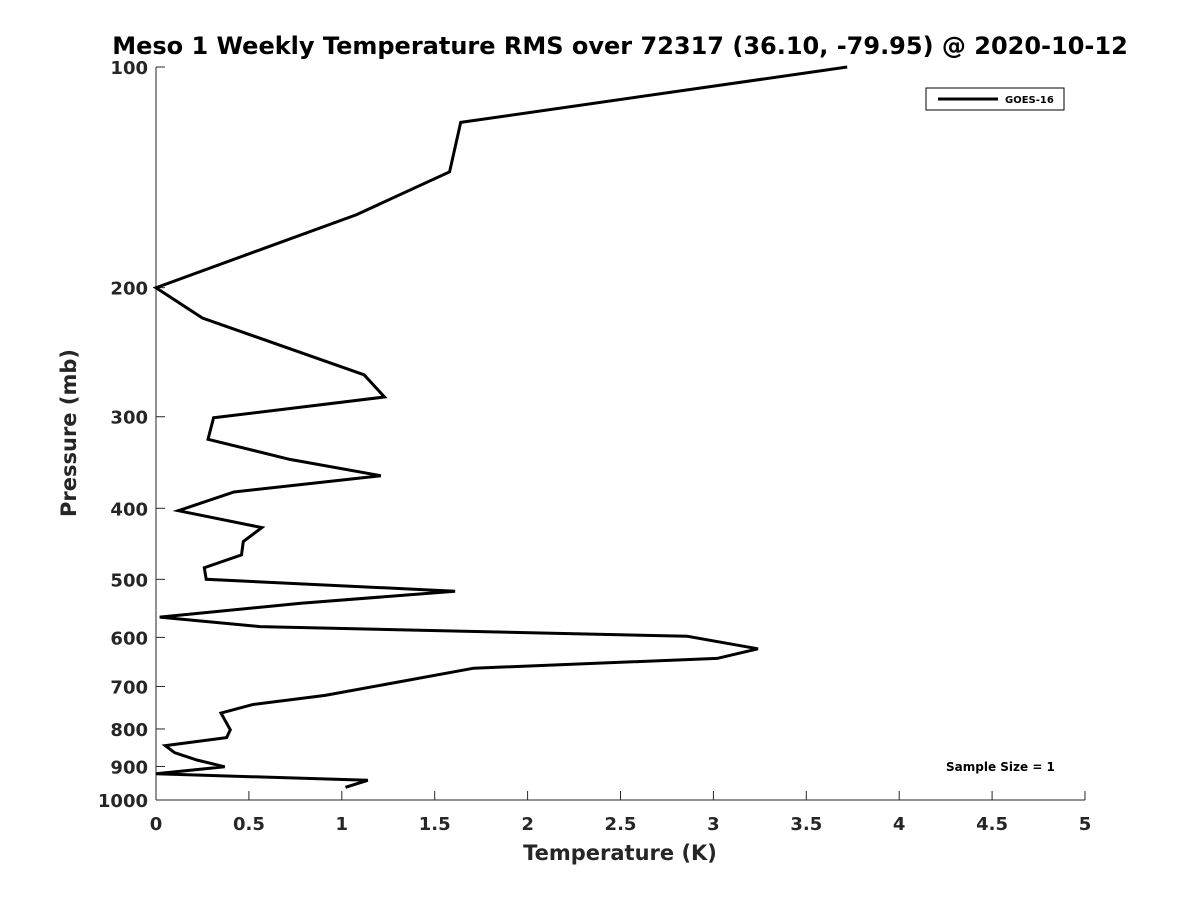 The height and width of the screenshot is (900, 1200). Describe the element at coordinates (342, 824) in the screenshot. I see `x-tick-label: 1` at that location.